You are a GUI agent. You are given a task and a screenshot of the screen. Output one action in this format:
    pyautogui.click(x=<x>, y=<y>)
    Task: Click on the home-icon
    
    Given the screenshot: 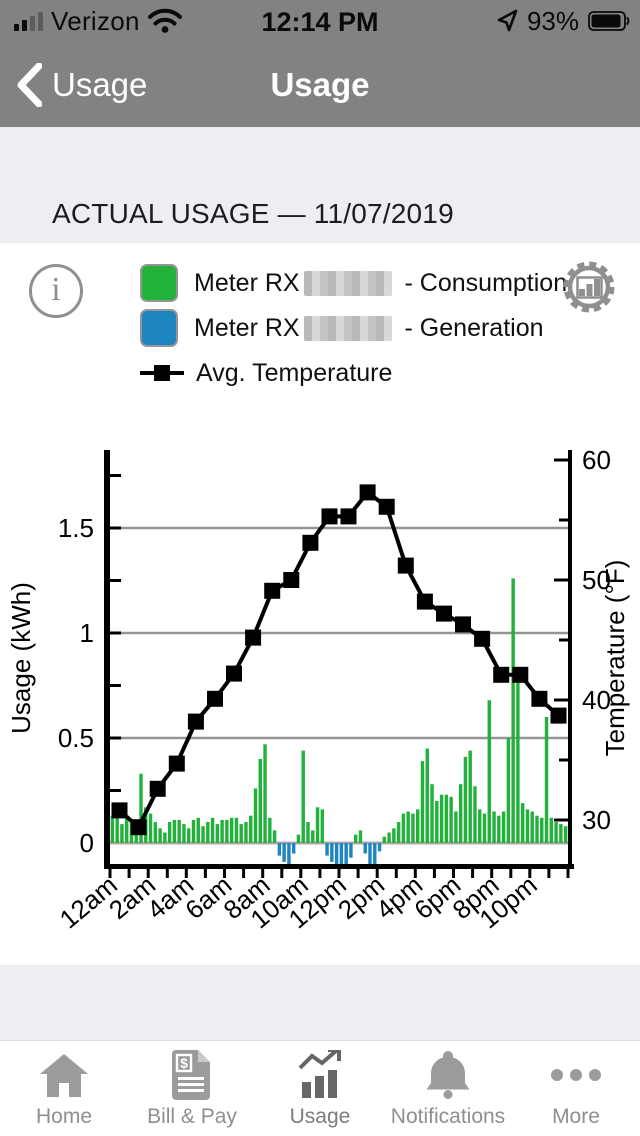 What is the action you would take?
    pyautogui.click(x=64, y=1075)
    